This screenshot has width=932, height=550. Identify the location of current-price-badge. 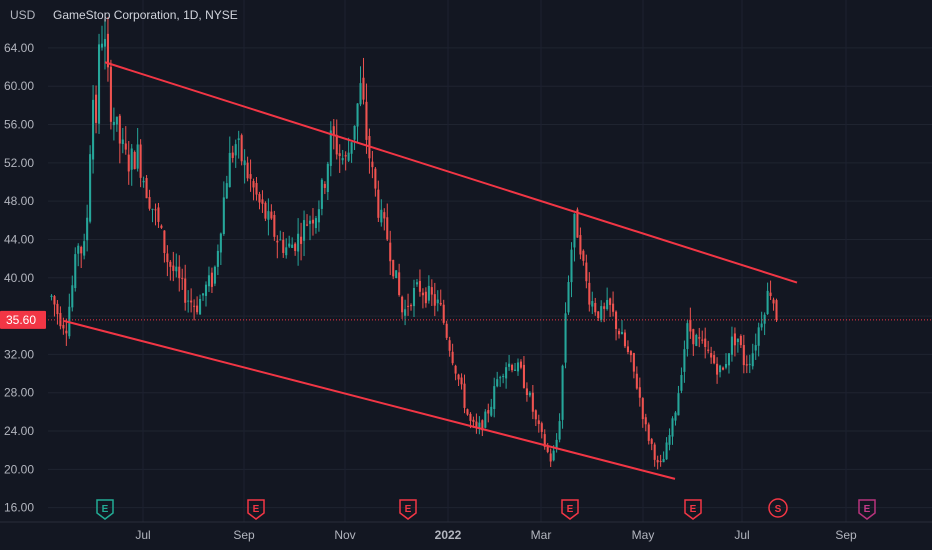
(23, 319).